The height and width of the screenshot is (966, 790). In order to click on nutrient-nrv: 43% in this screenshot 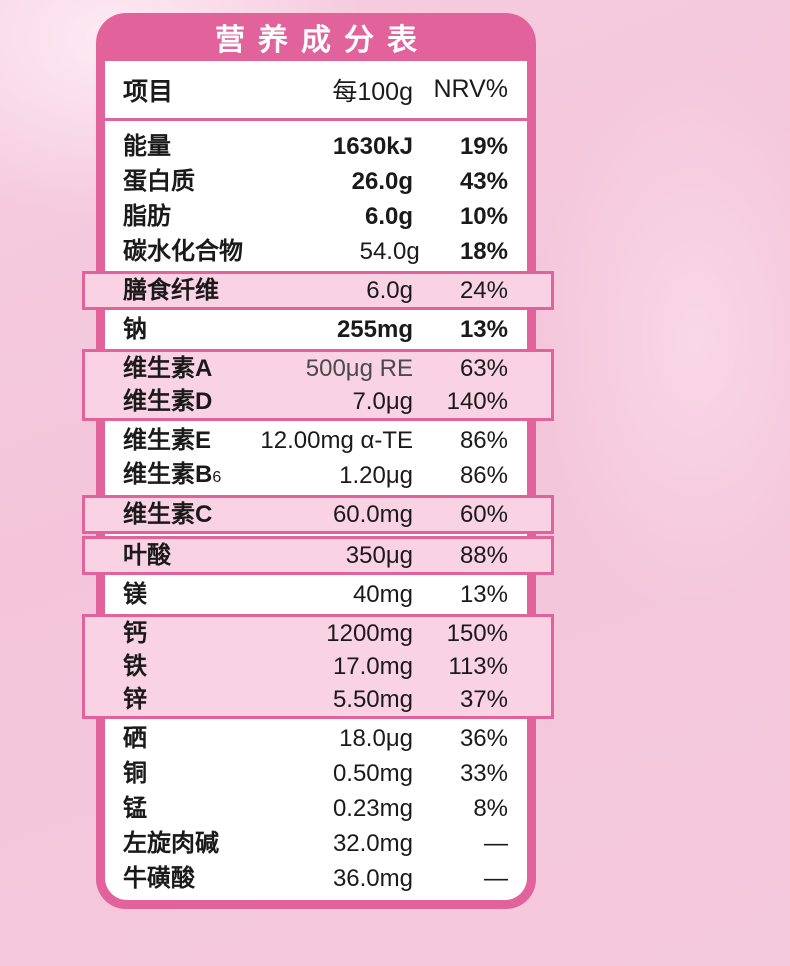, I will do `click(483, 181)`.